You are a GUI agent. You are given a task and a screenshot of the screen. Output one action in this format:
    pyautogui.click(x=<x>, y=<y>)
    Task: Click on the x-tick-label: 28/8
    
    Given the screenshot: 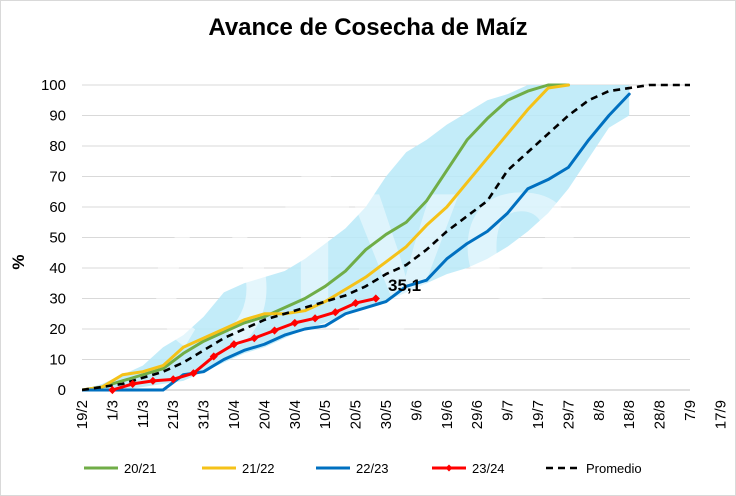 What is the action you would take?
    pyautogui.click(x=660, y=414)
    